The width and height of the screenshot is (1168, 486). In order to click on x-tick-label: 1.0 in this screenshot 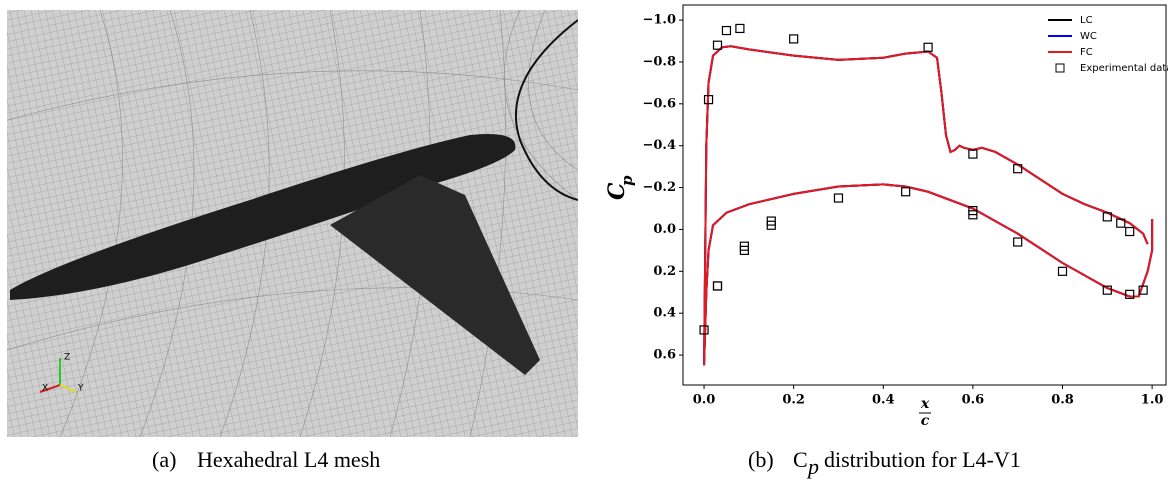, I will do `click(1152, 400)`.